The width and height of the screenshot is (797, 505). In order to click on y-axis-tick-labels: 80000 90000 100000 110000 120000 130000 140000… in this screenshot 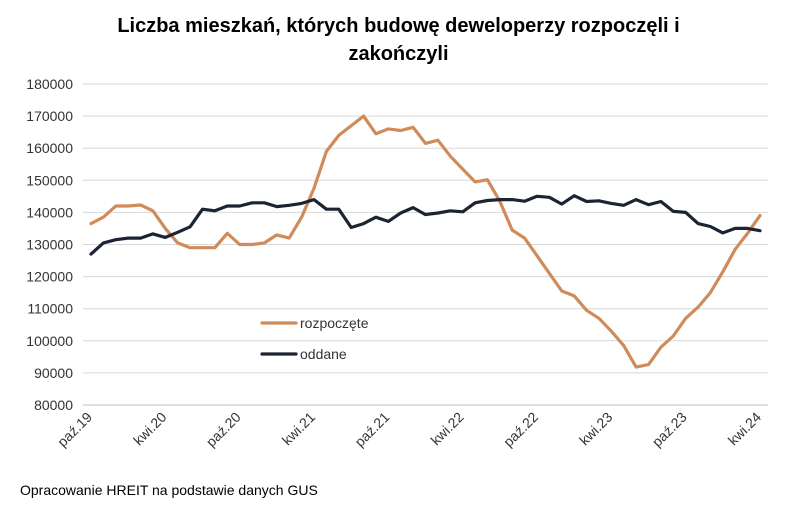, I will do `click(49, 244)`.